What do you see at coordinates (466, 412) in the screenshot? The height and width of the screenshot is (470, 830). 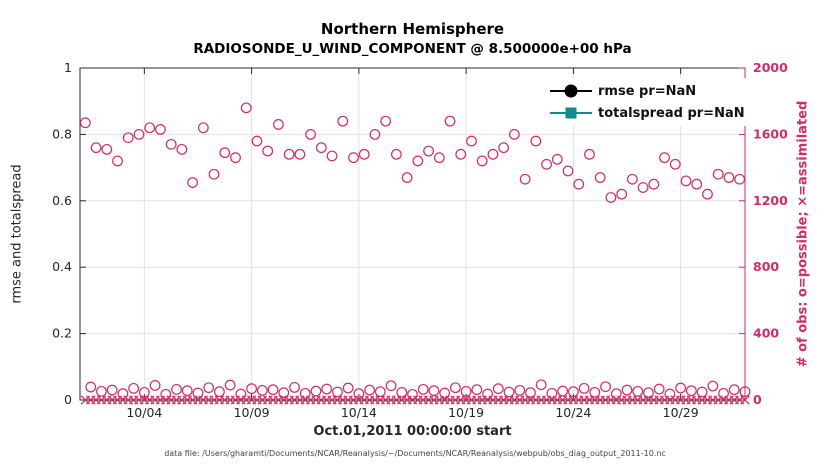 I see `svg-text: 10/19` at bounding box center [466, 412].